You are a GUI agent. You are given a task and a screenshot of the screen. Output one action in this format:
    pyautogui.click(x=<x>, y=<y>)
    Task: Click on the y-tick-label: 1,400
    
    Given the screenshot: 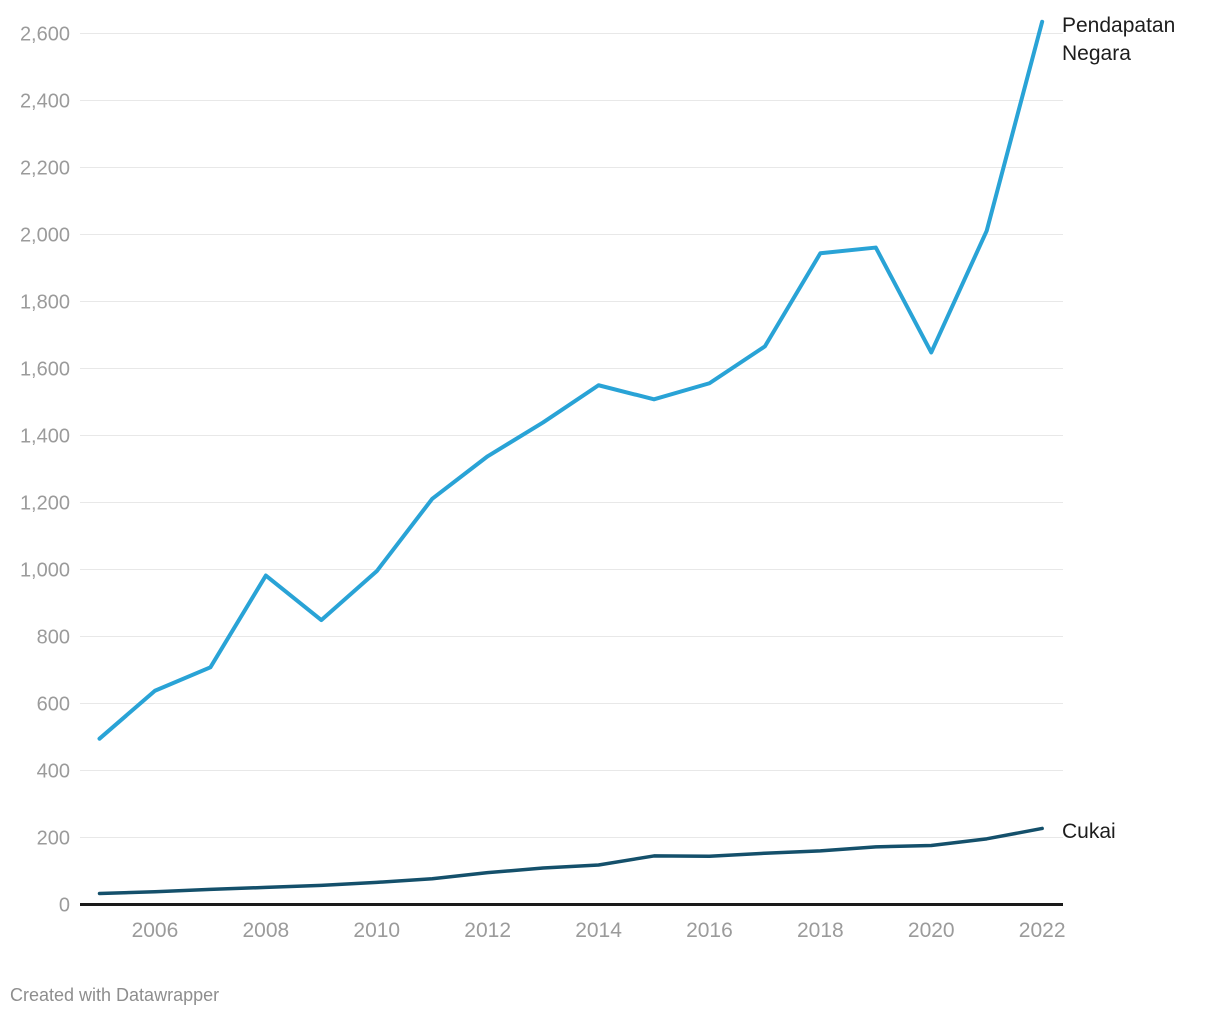 What is the action you would take?
    pyautogui.click(x=45, y=437)
    